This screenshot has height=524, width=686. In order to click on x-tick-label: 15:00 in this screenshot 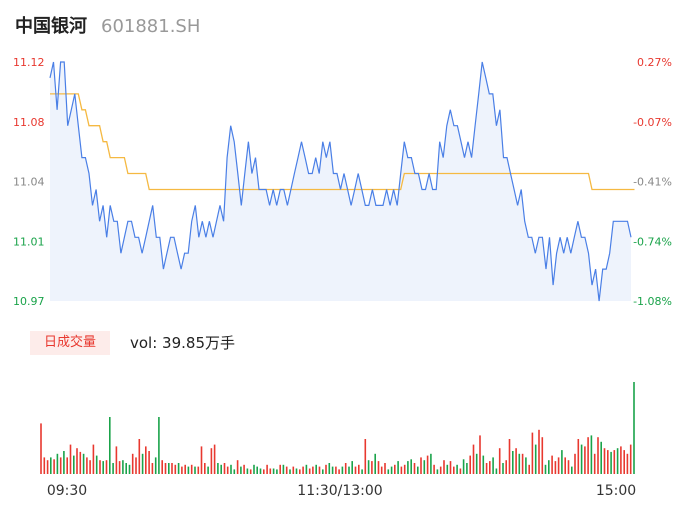, I will do `click(616, 491)`.